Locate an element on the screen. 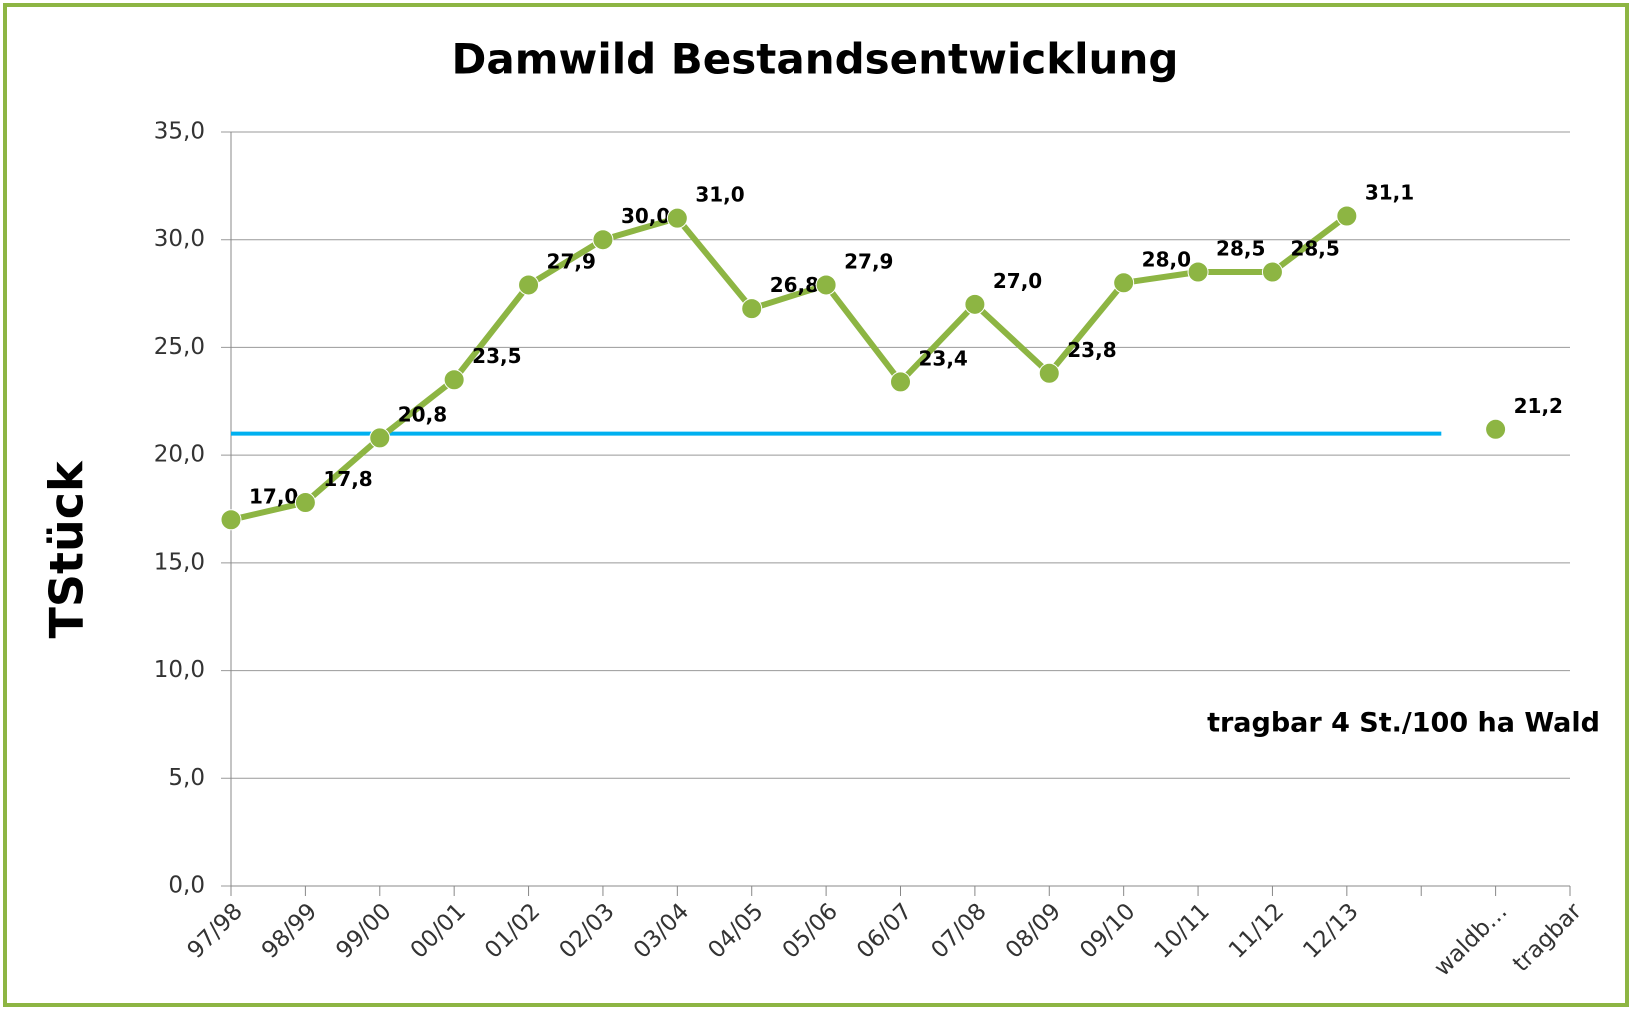  chart-title: Damwild Bestandsentwicklung is located at coordinates (815, 59).